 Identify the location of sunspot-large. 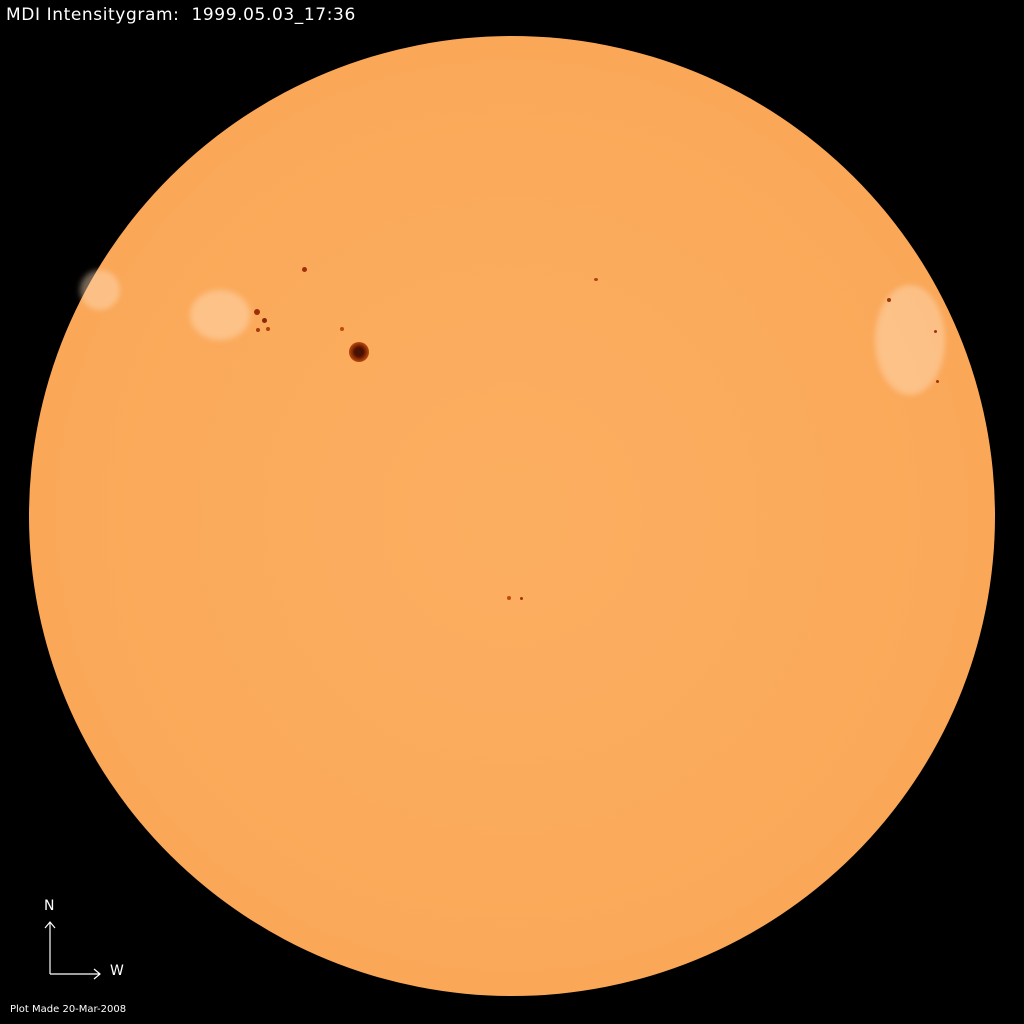
(359, 352).